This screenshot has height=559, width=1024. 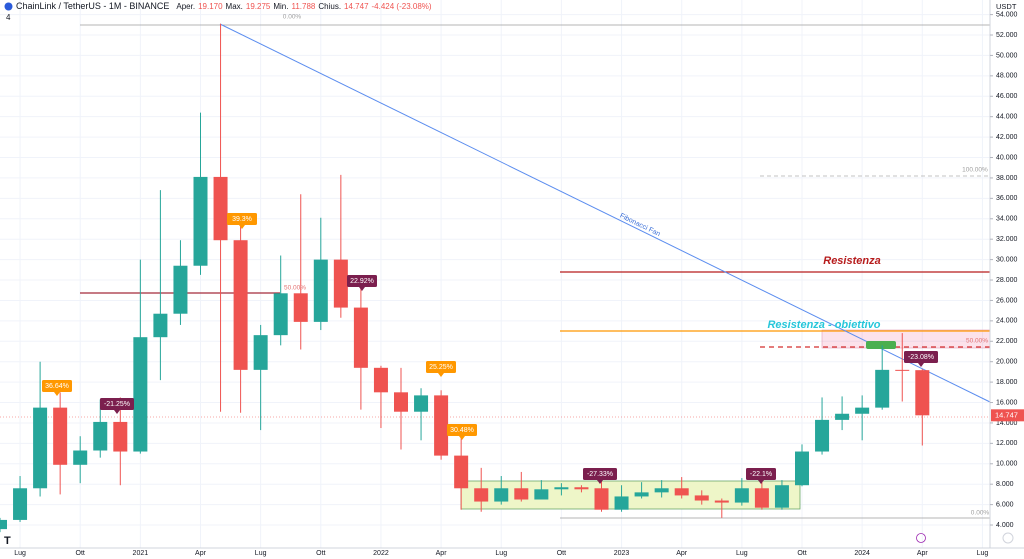 I want to click on callout-label: -23.08%, so click(x=921, y=357).